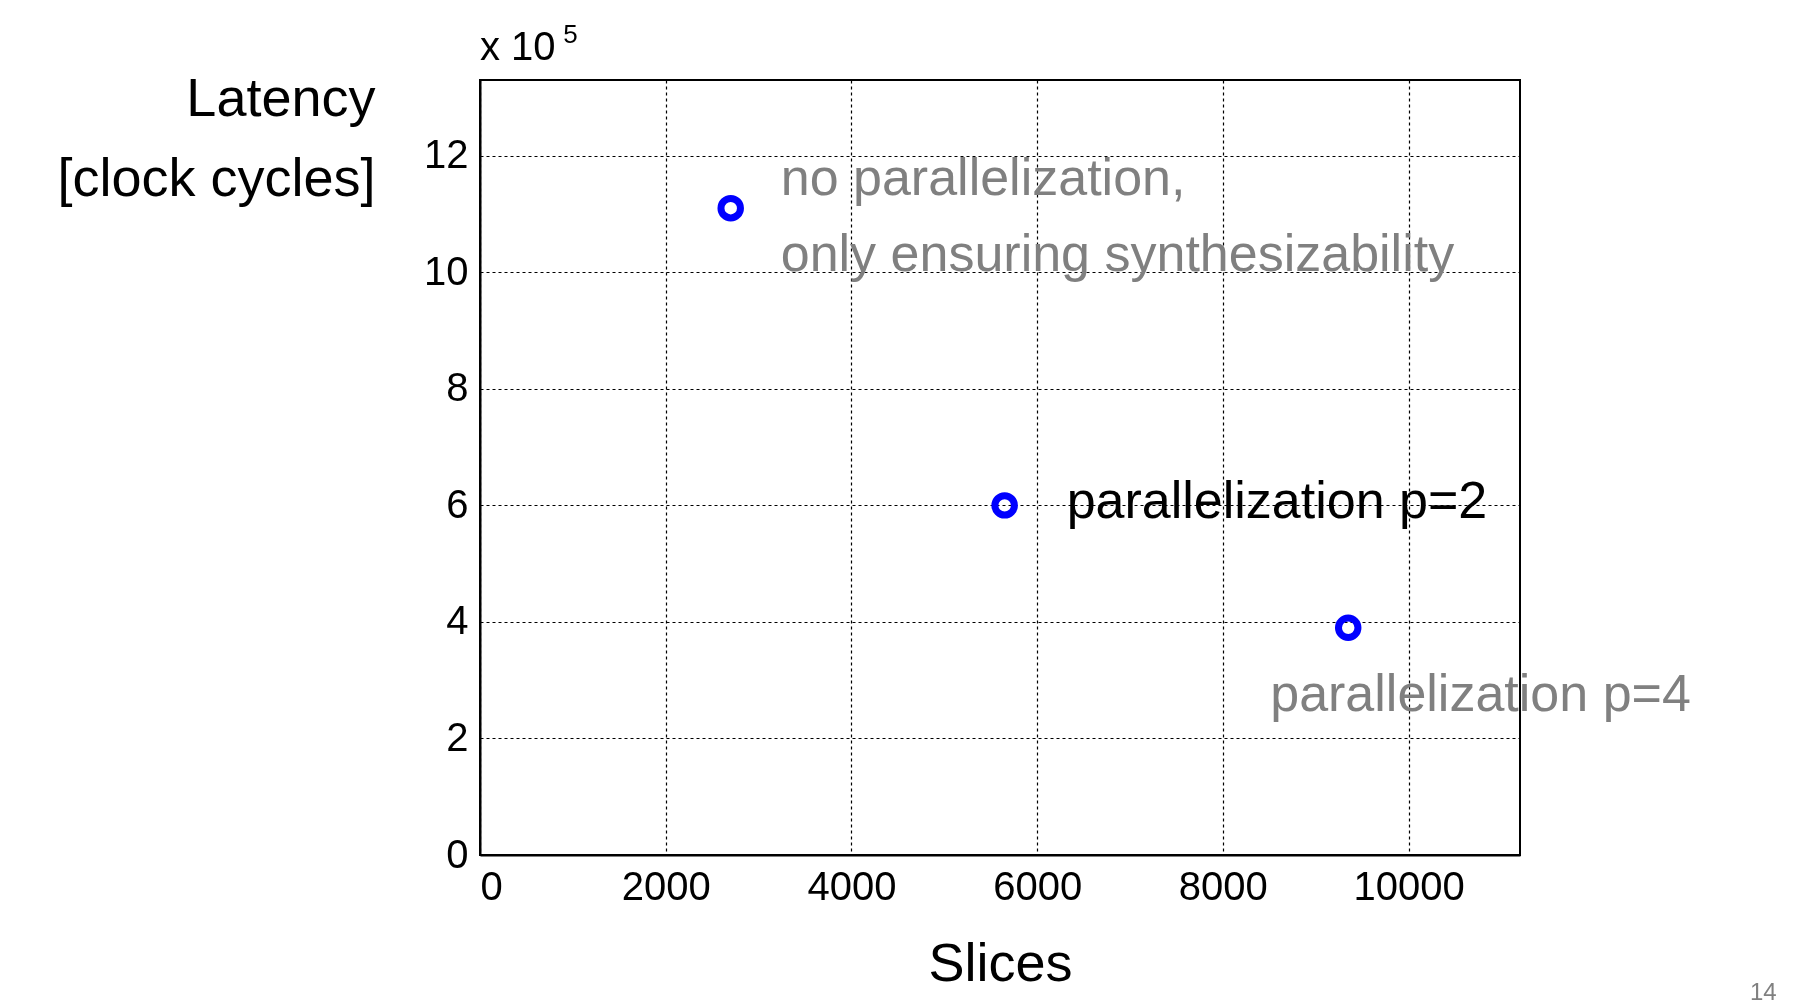 The width and height of the screenshot is (1804, 1008). What do you see at coordinates (457, 736) in the screenshot?
I see `y-tick-label: 2` at bounding box center [457, 736].